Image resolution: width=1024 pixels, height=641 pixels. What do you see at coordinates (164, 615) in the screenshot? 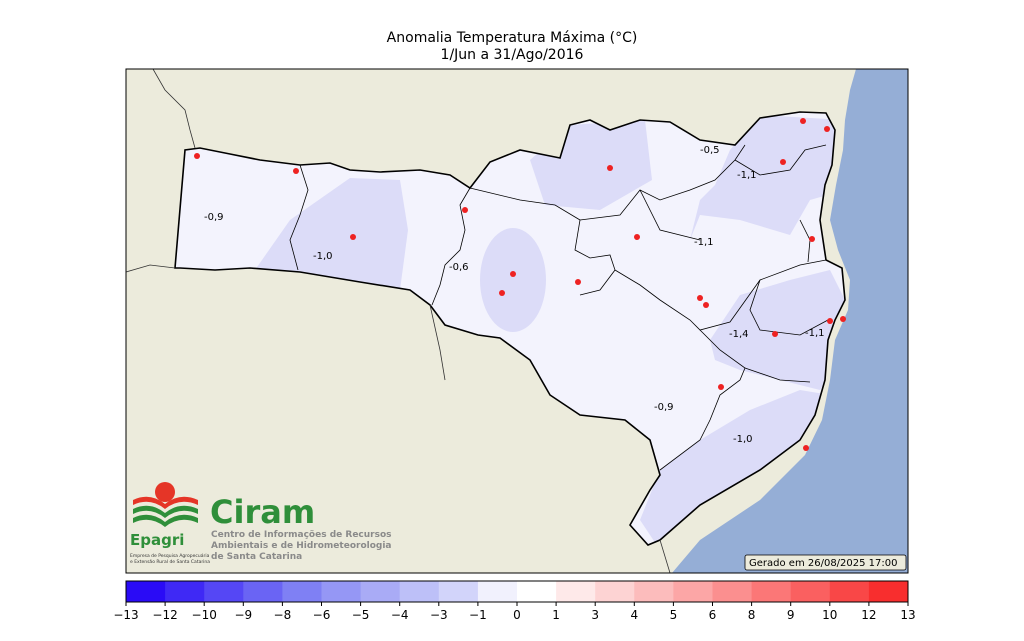
I see `colorbar-tick-label: −12` at bounding box center [164, 615].